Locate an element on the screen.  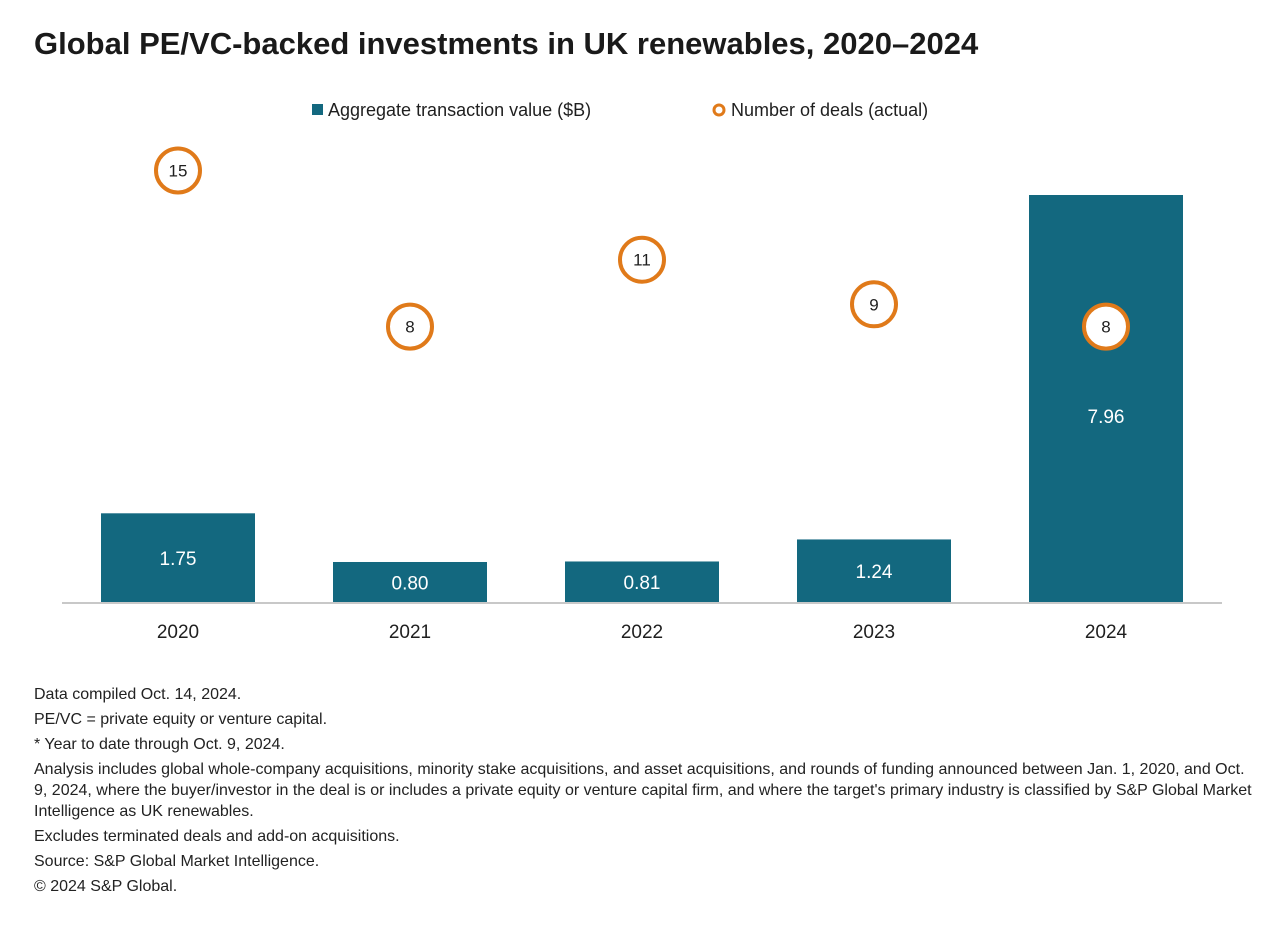
deal-count-label-2022: 11 is located at coordinates (642, 260).